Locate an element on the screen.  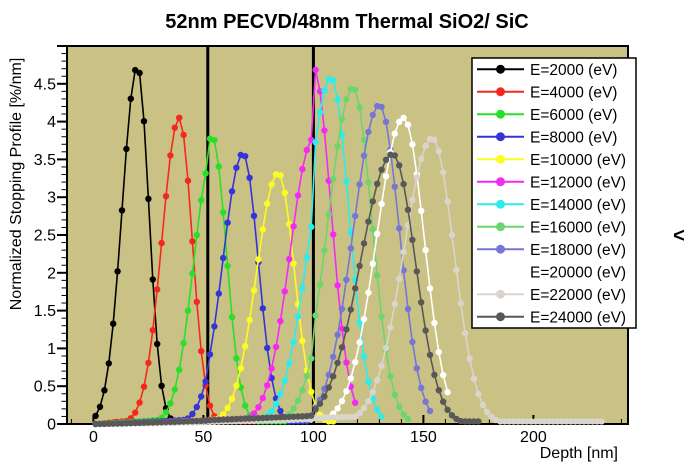
y-tick-label: 0 is located at coordinates (51, 425).